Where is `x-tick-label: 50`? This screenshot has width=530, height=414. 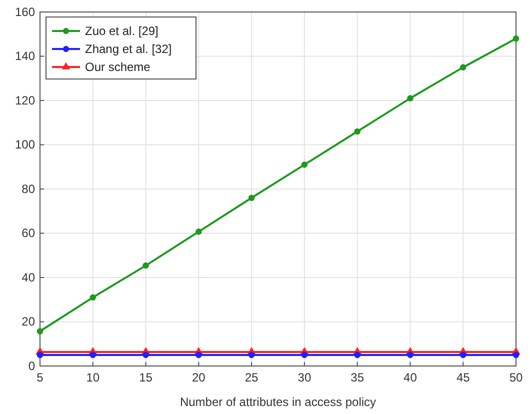
x-tick-label: 50 is located at coordinates (516, 377).